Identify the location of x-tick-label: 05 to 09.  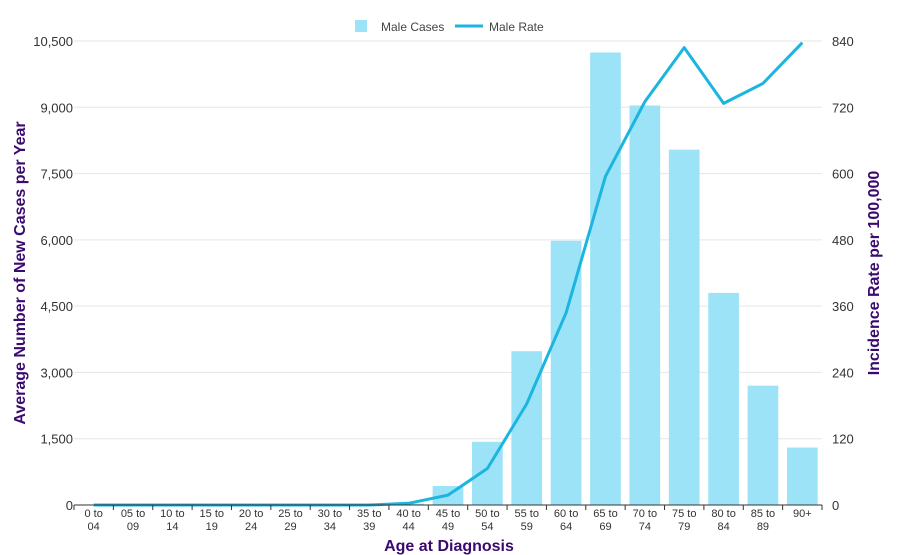
(133, 520).